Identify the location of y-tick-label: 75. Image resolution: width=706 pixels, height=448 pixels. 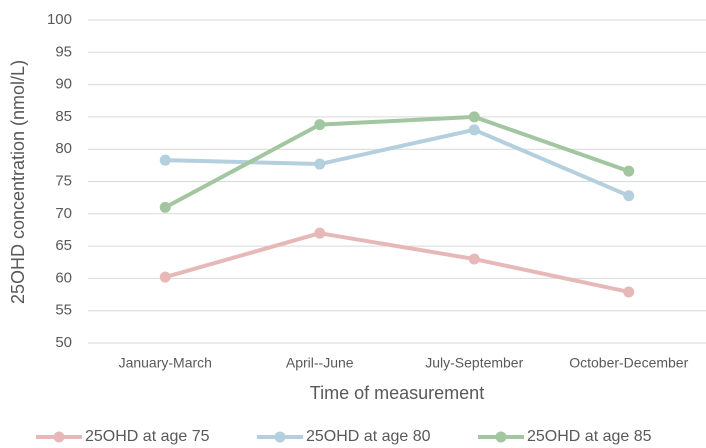
(63, 180).